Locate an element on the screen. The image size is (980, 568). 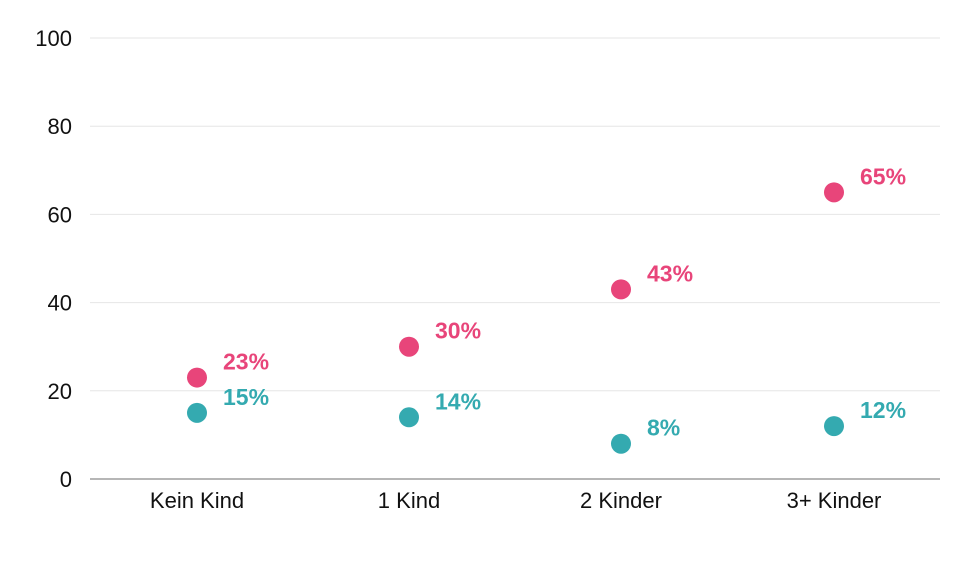
data-label: 15% is located at coordinates (246, 397).